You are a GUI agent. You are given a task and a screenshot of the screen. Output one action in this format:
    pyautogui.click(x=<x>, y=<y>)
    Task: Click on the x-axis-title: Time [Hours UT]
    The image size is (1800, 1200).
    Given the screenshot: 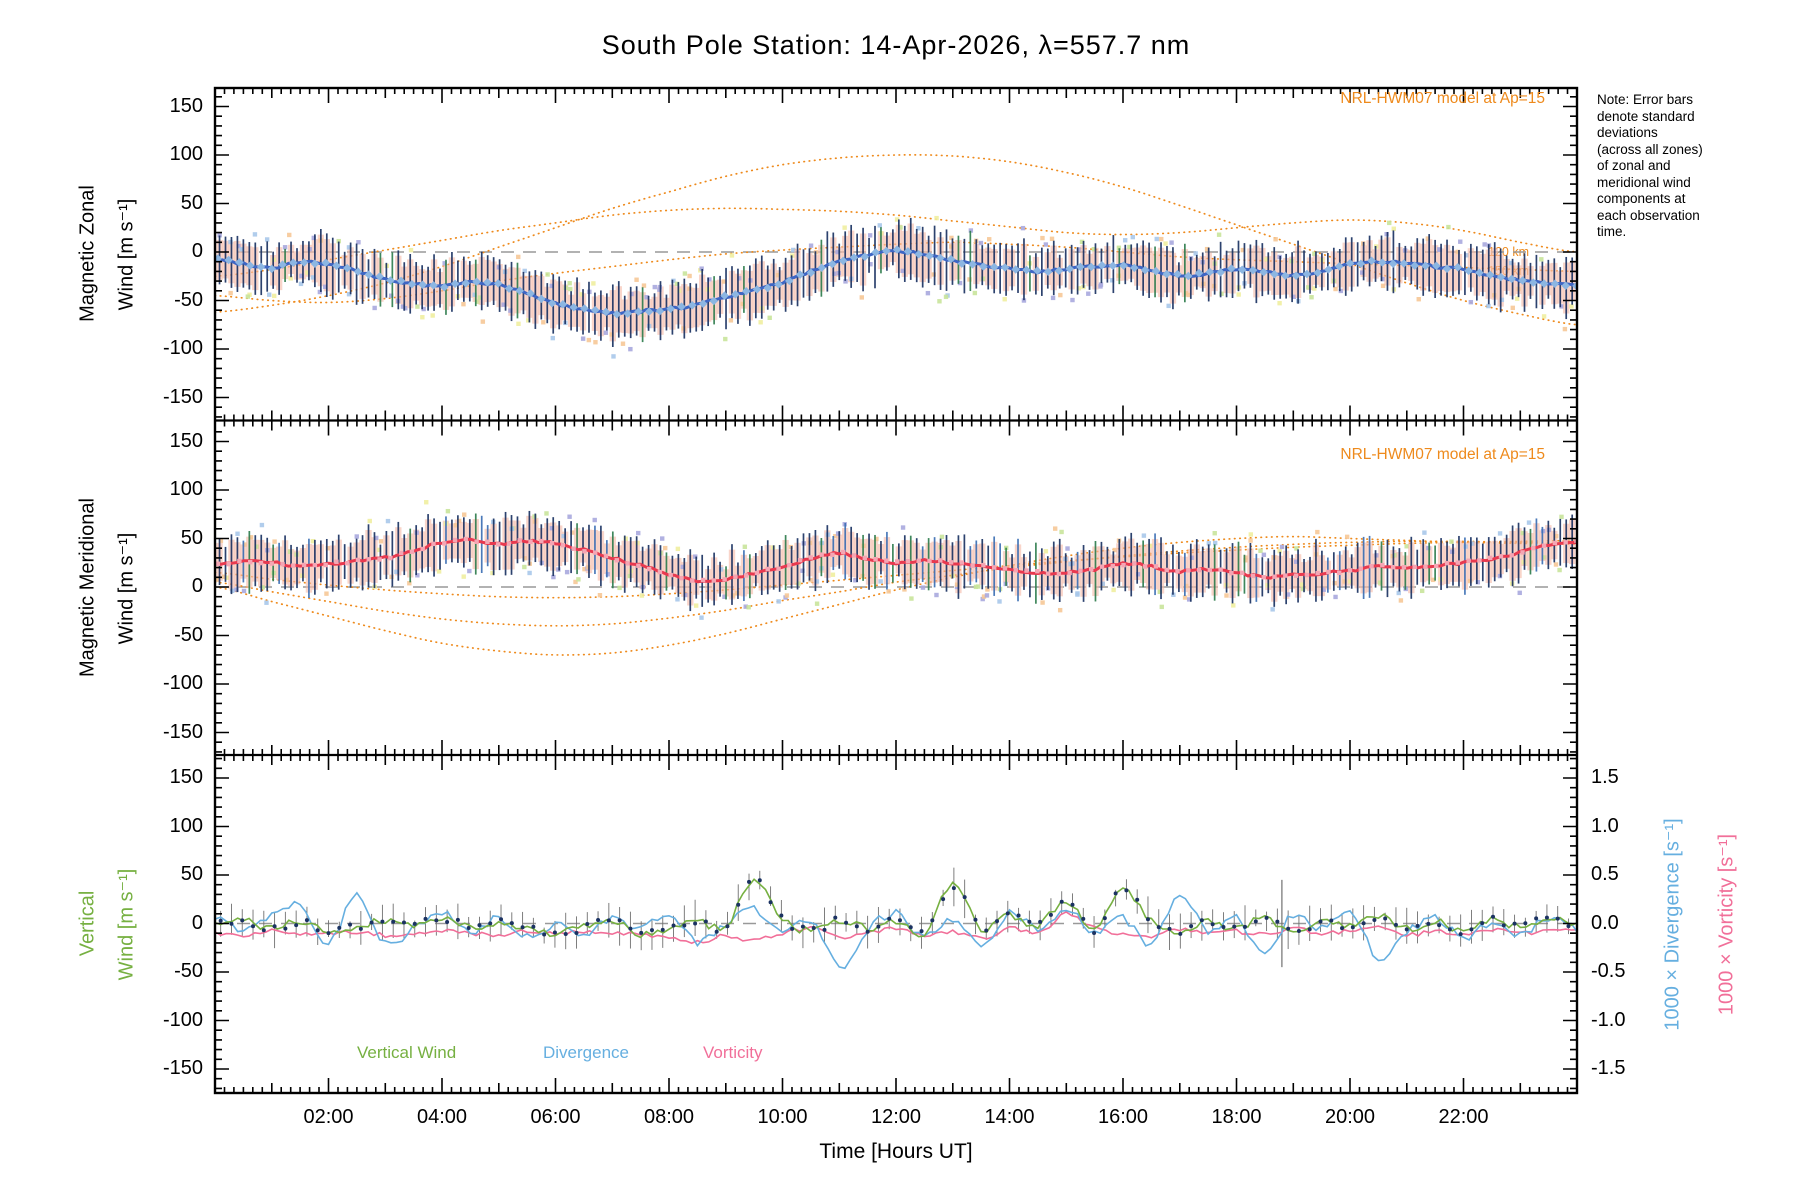 What is the action you would take?
    pyautogui.click(x=896, y=1151)
    